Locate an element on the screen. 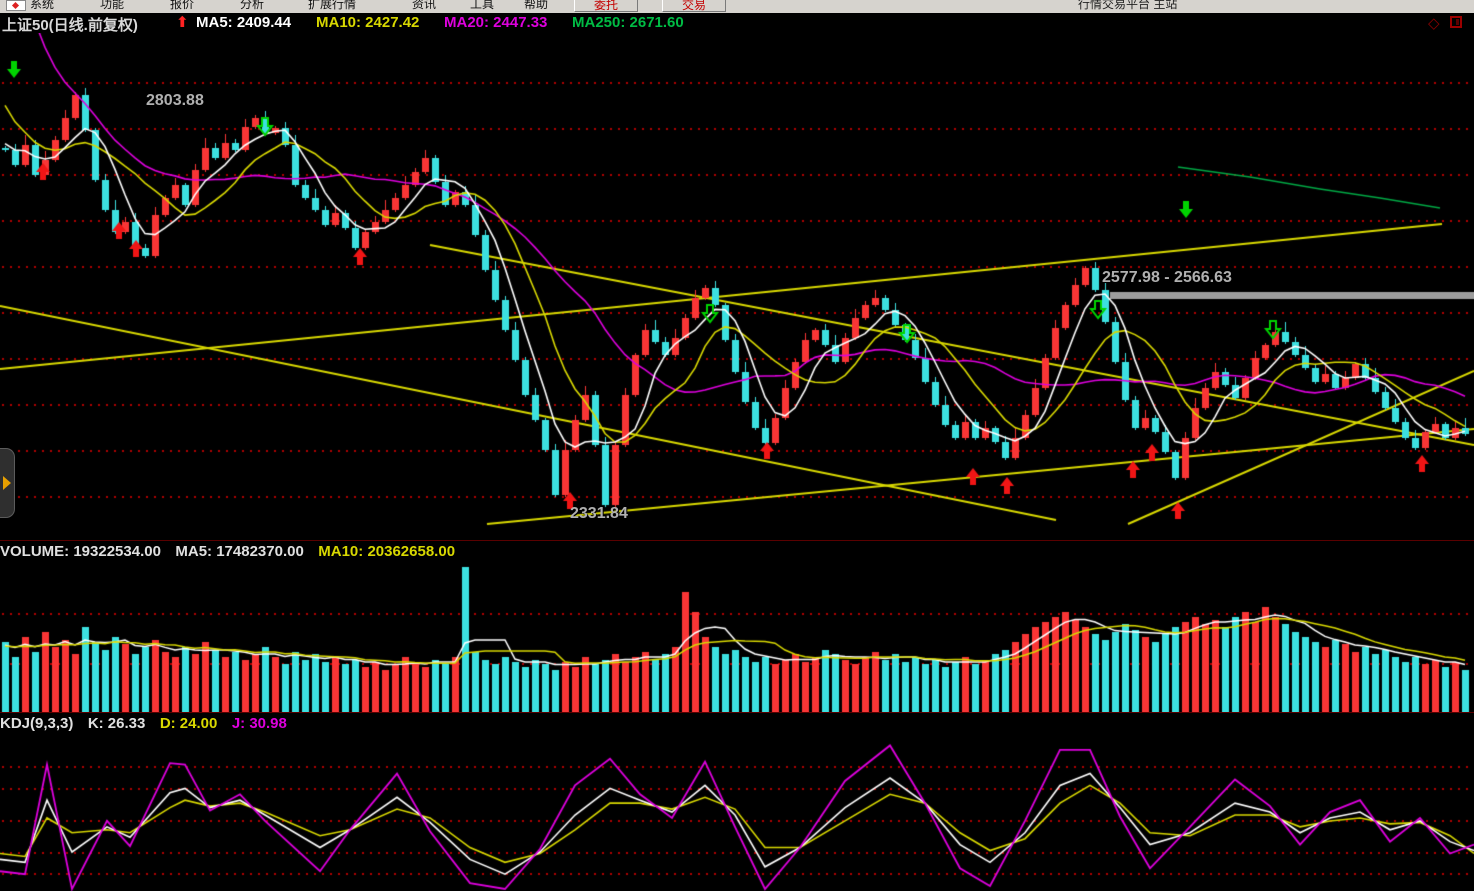 The image size is (1474, 891). menu-item-function: 功能 is located at coordinates (112, 5).